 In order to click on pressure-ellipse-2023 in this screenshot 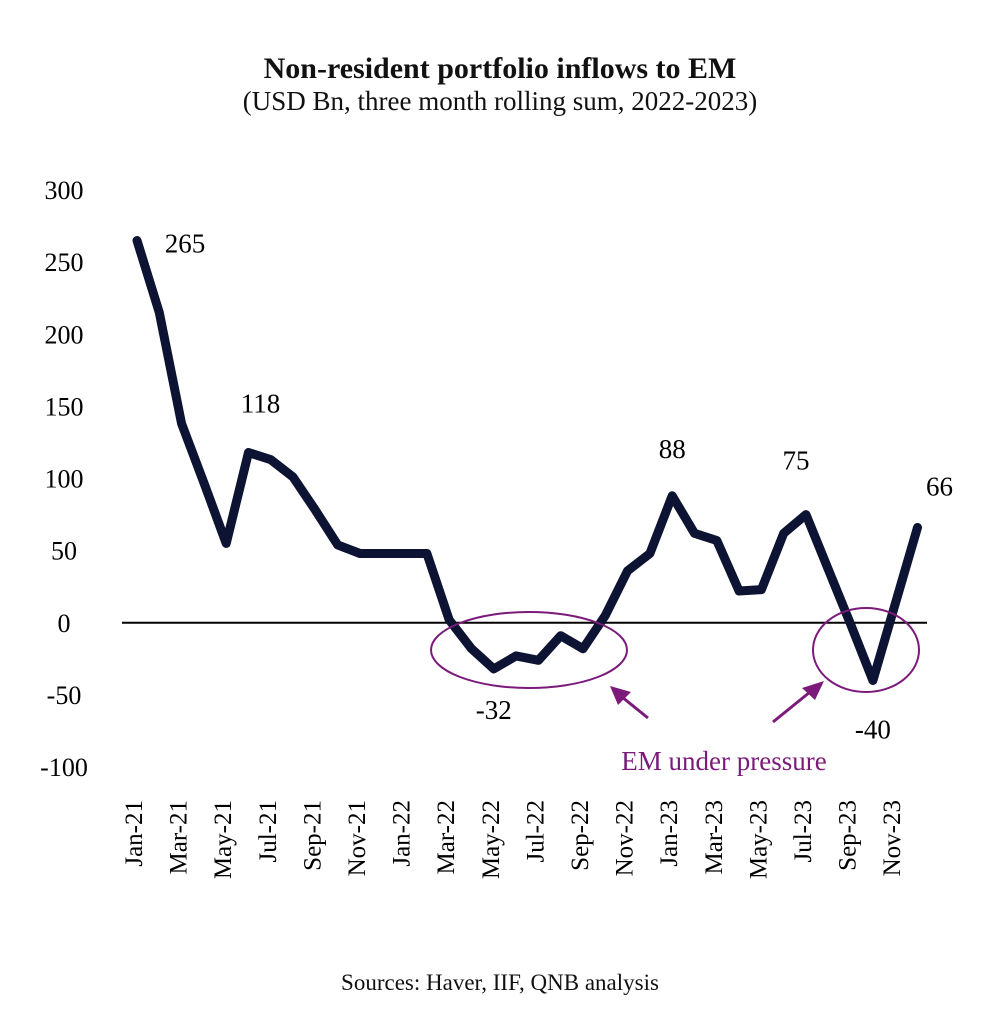, I will do `click(866, 650)`.